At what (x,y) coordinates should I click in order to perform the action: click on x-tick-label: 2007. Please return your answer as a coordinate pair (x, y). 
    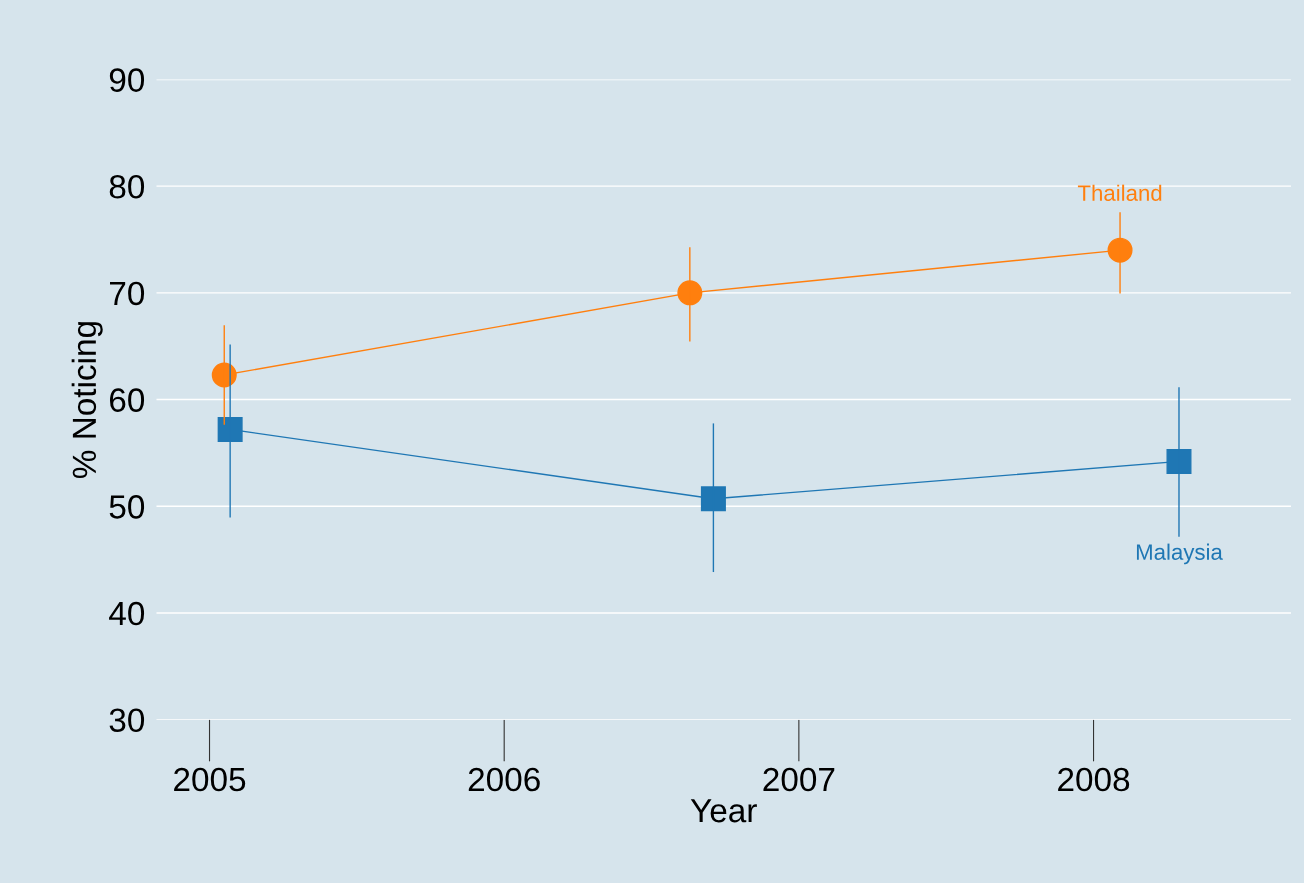
    Looking at the image, I should click on (799, 779).